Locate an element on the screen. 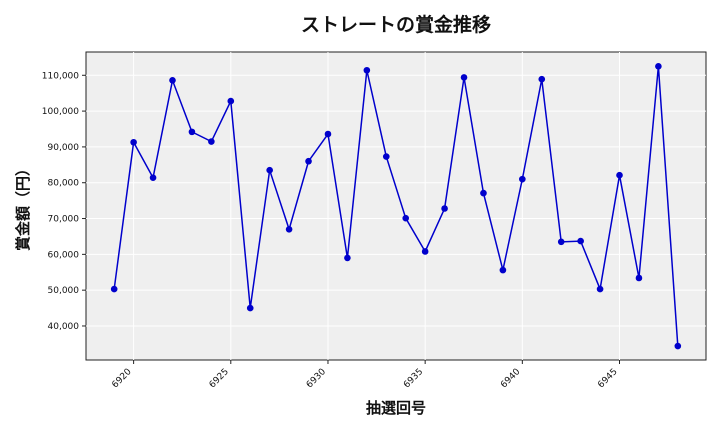 The image size is (720, 432). x-tick-label: 6930 is located at coordinates (316, 378).